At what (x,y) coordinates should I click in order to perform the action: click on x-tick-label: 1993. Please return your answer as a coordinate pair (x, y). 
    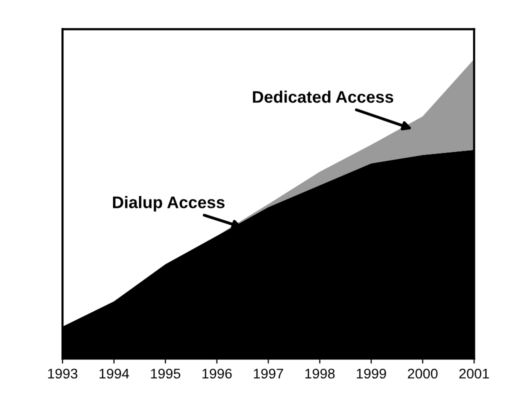
    Looking at the image, I should click on (63, 373).